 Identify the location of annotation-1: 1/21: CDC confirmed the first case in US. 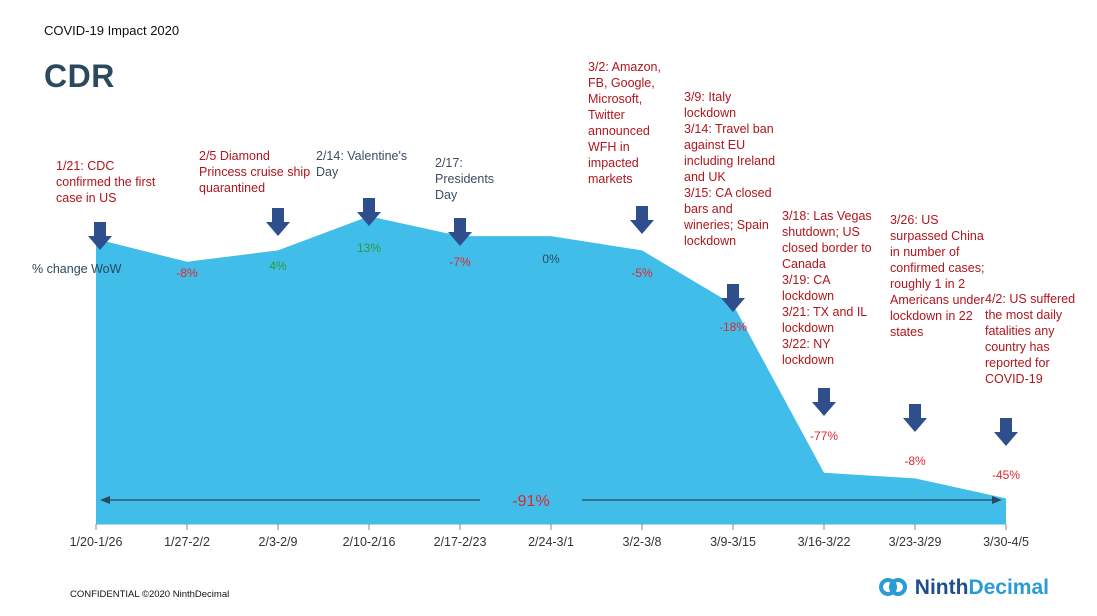
(106, 182).